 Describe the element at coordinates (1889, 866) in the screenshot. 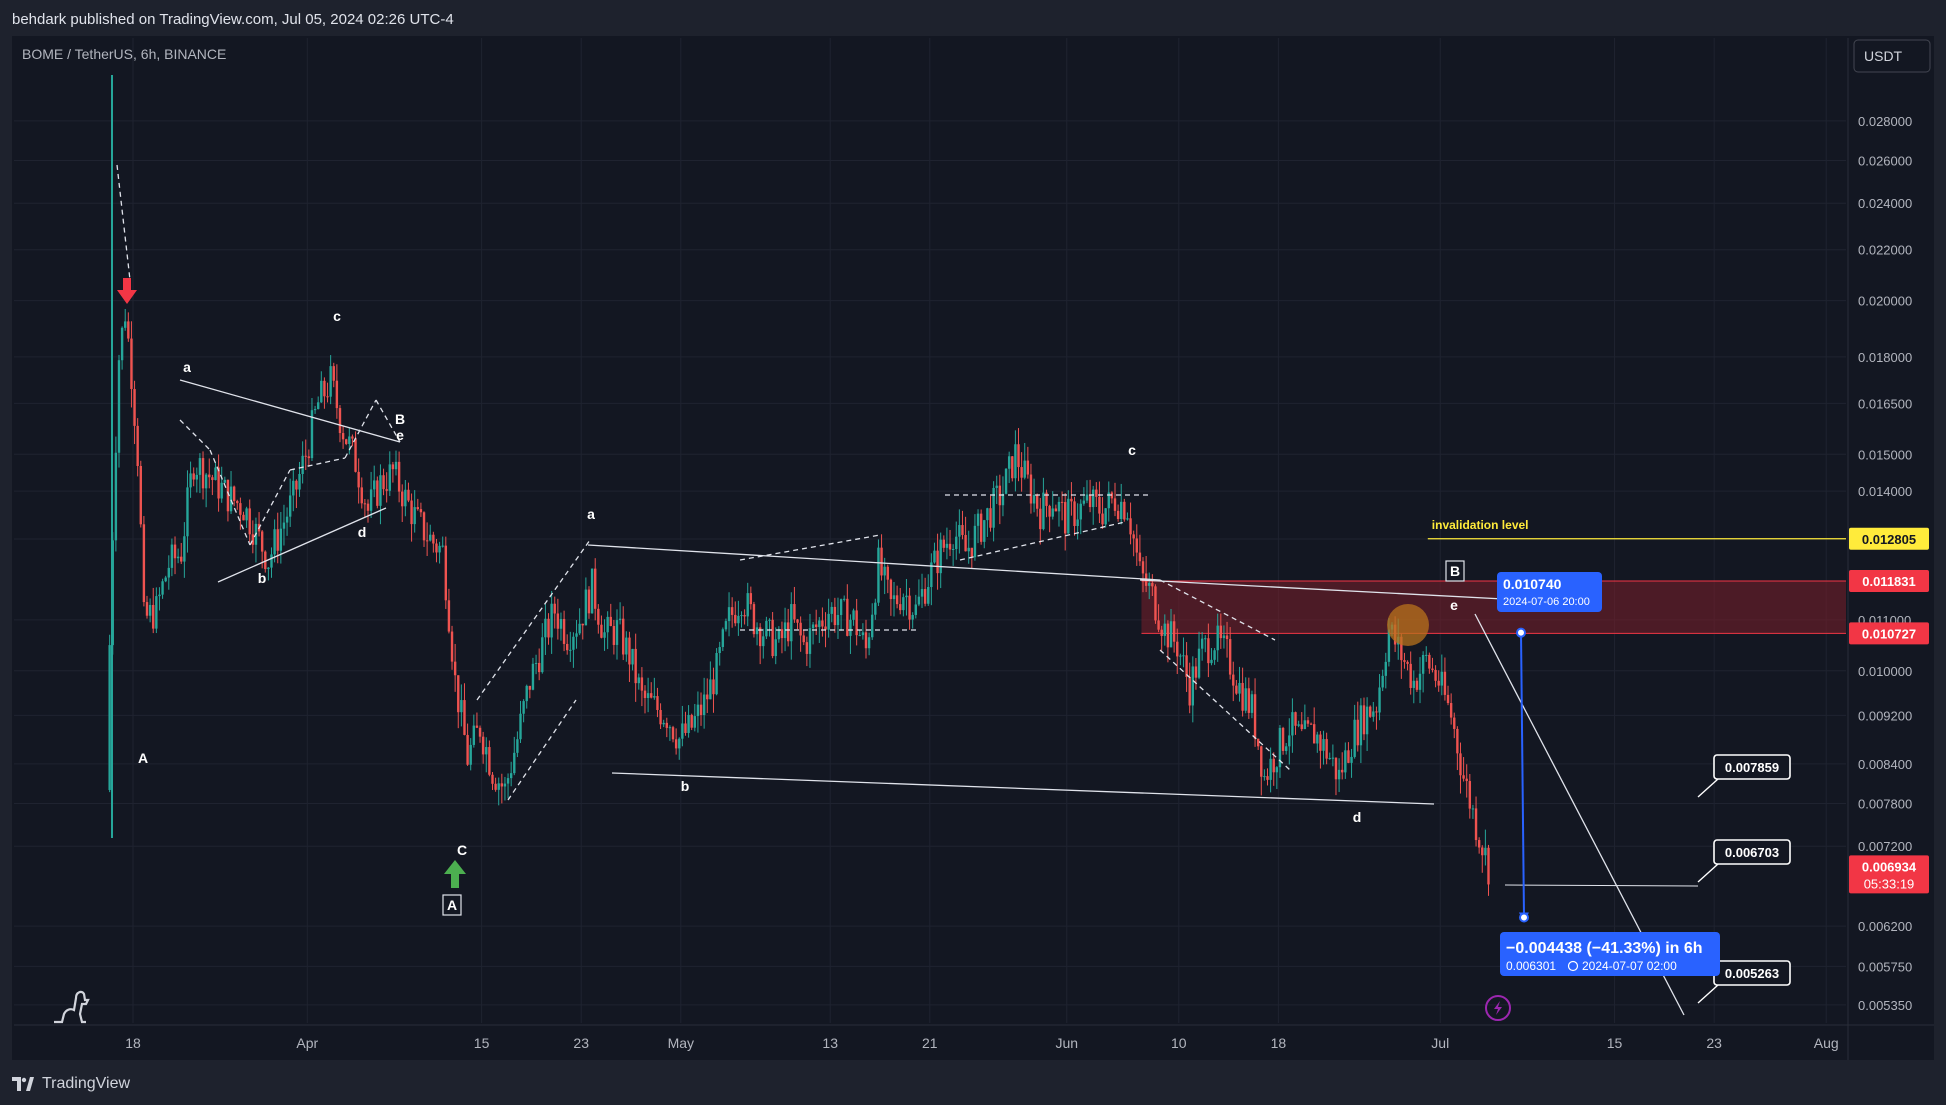

I see `tag-last-price: 0.006934` at that location.